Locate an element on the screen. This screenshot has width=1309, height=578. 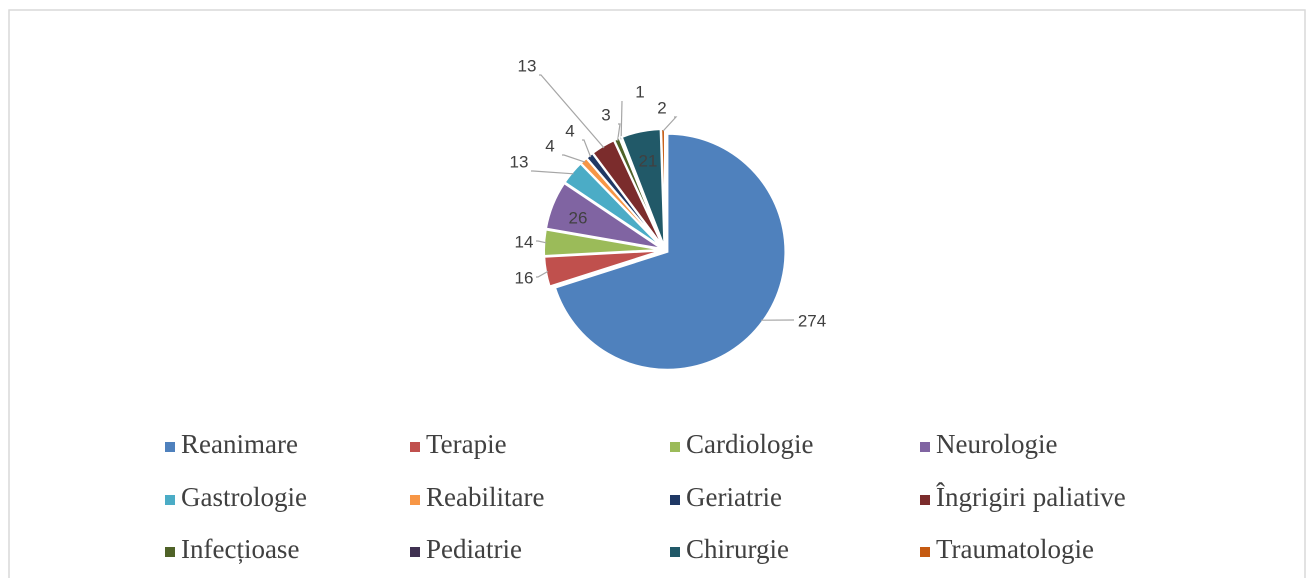
data-label: 14 is located at coordinates (524, 241).